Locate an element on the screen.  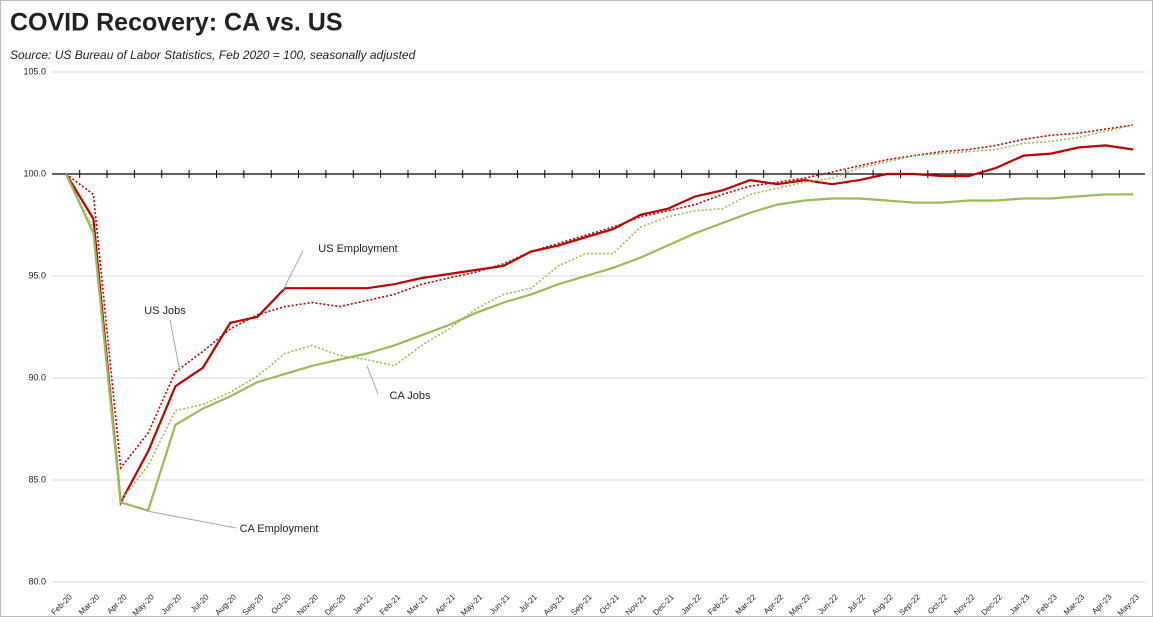
y-tick-label: 90.0 is located at coordinates (37, 377).